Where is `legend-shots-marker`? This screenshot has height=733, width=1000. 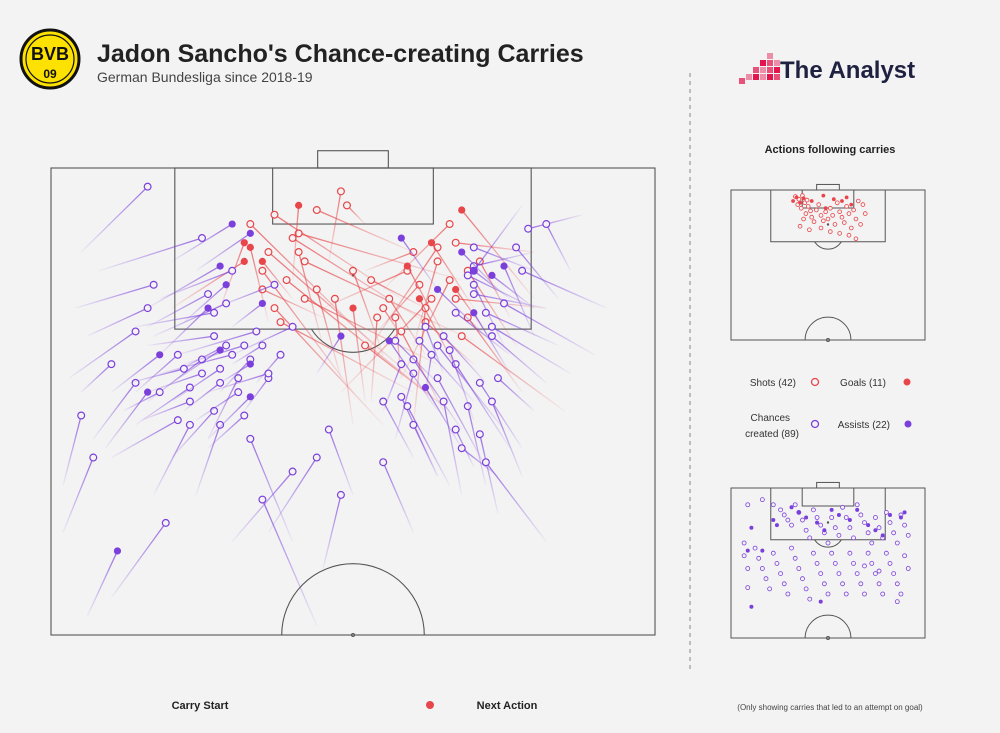 legend-shots-marker is located at coordinates (815, 382).